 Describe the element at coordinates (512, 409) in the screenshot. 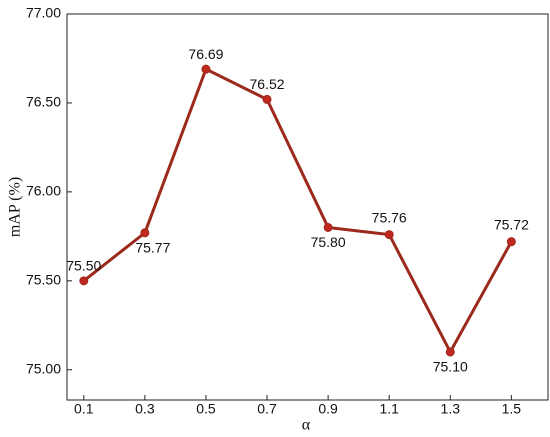

I see `x-tick-label: 1.5` at that location.